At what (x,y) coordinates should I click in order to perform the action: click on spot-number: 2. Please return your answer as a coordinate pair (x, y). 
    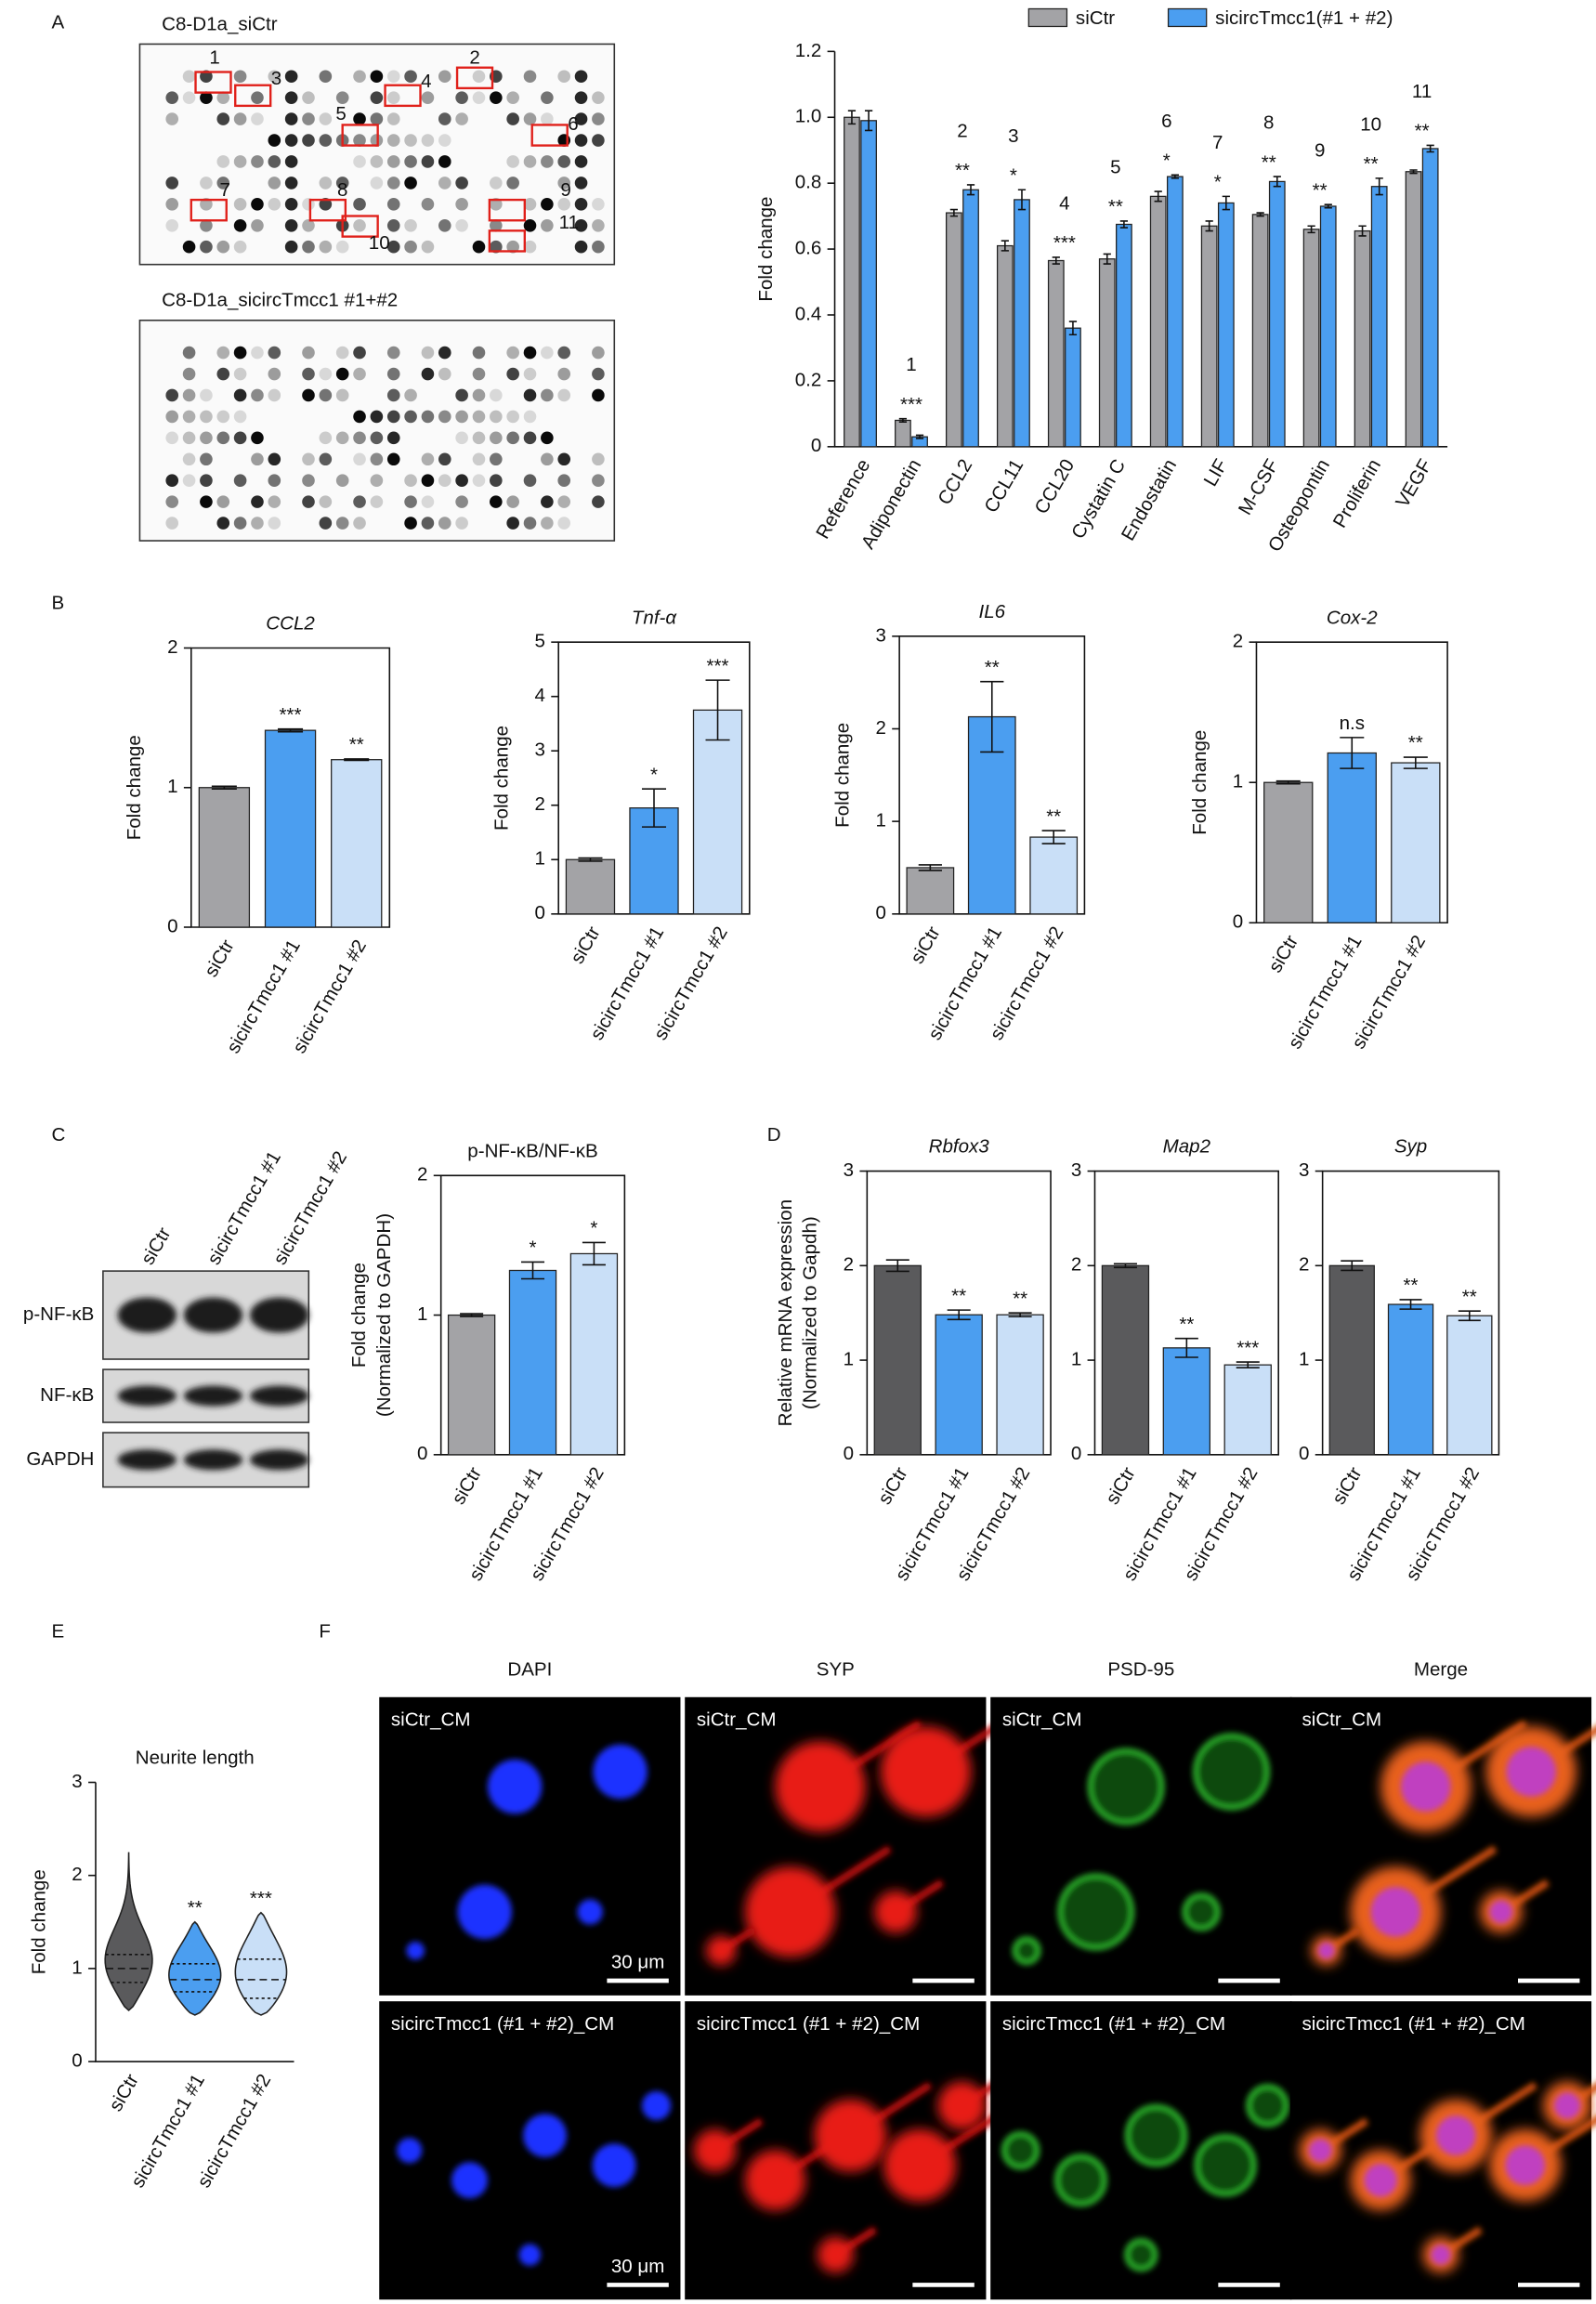
    Looking at the image, I should click on (962, 130).